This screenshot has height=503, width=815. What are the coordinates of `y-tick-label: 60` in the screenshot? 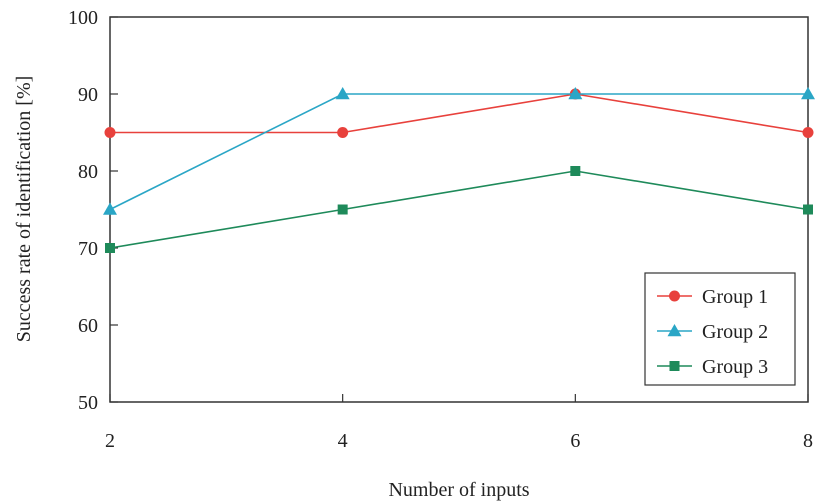 It's located at (88, 326).